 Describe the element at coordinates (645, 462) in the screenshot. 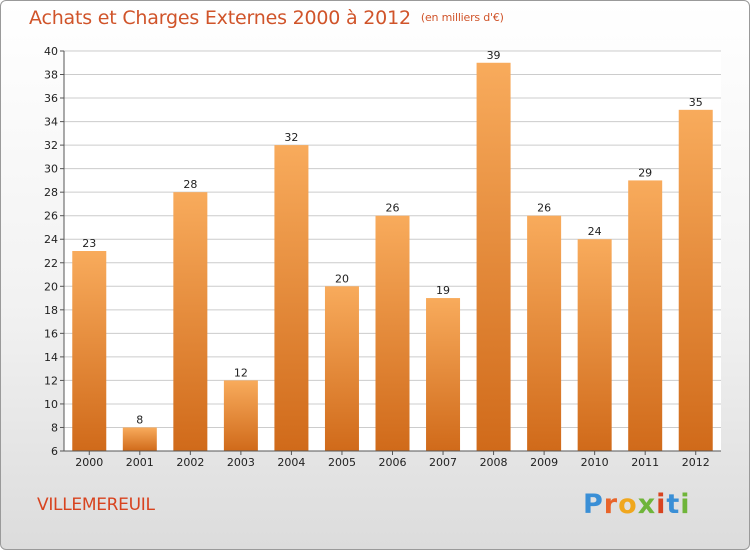

I see `x-tick-label: 2011` at that location.